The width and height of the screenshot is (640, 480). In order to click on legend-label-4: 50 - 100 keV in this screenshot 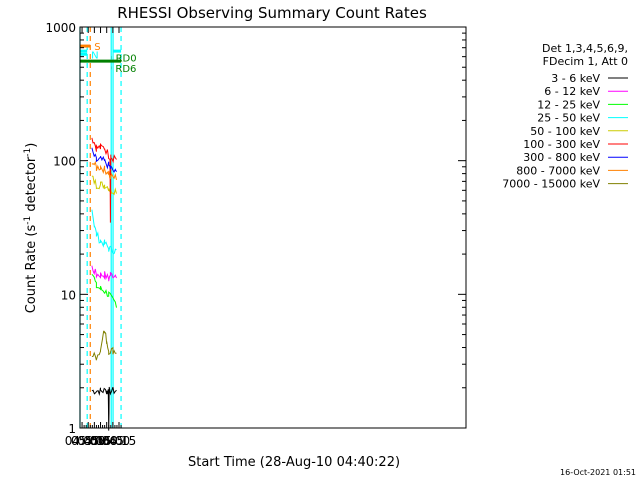, I will do `click(565, 131)`.